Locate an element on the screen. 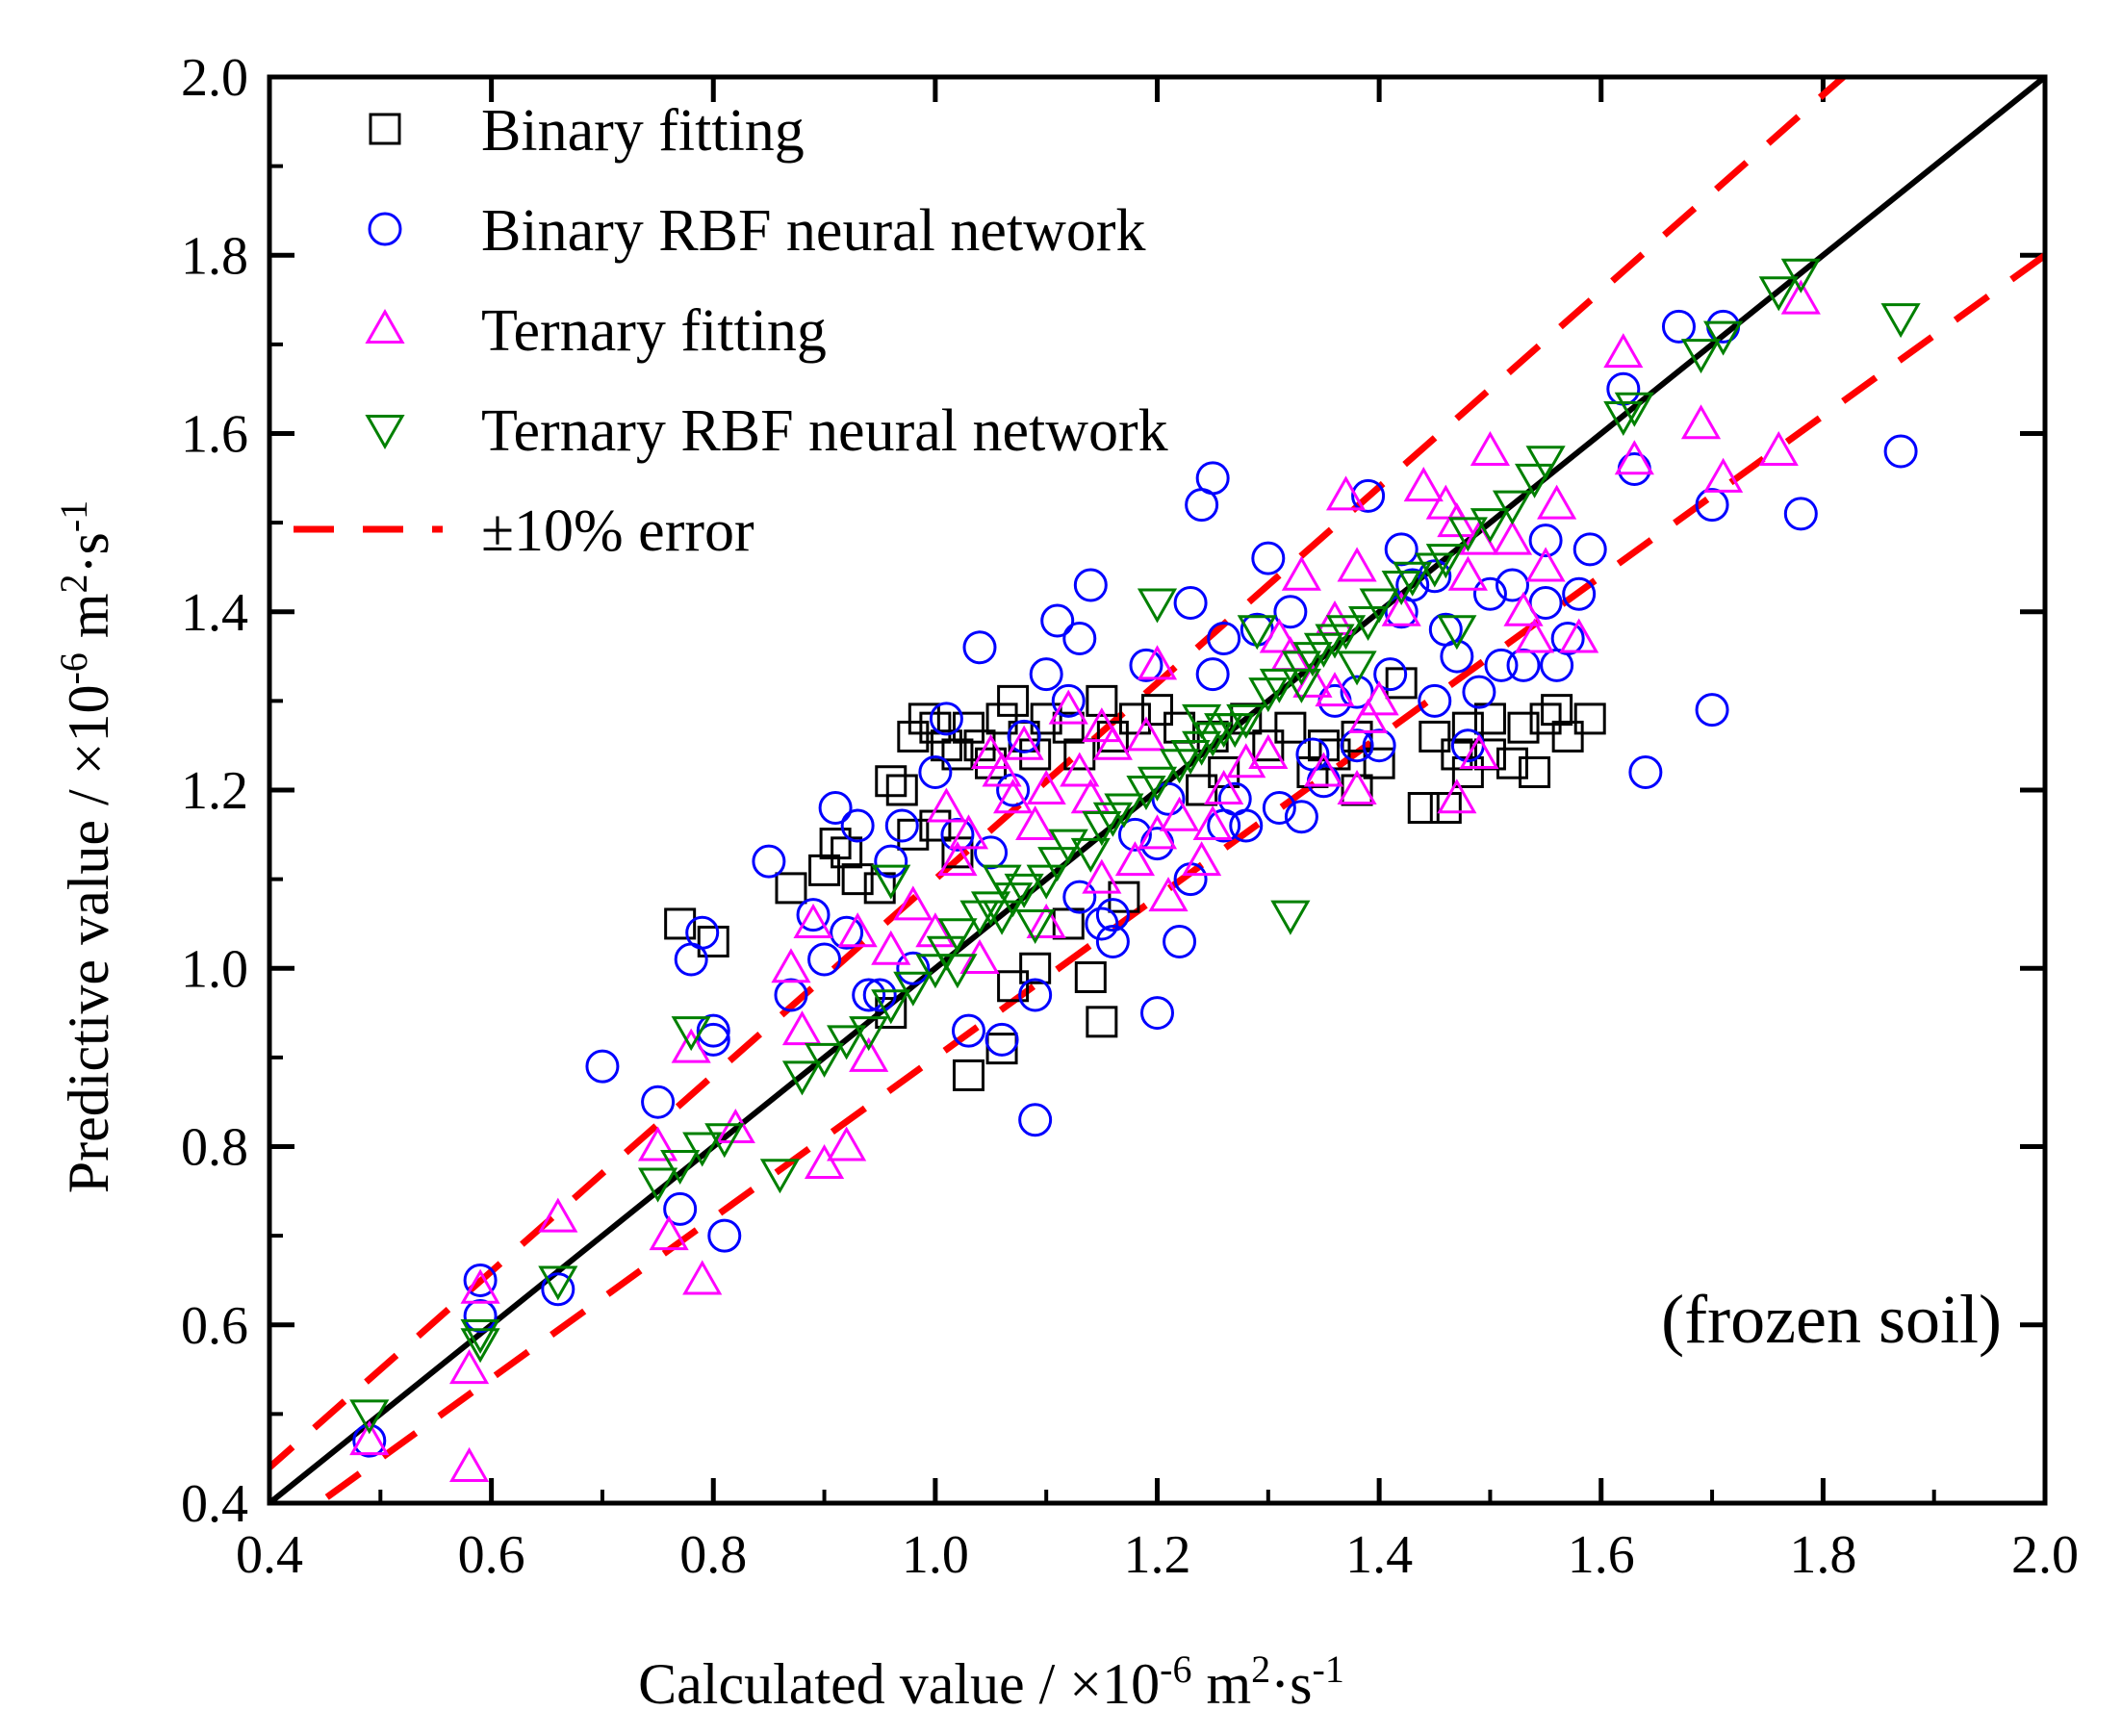 This screenshot has width=2122, height=1736. y-axis-label: Predictive value / ×10-6 m2·s-1 is located at coordinates (86, 846).